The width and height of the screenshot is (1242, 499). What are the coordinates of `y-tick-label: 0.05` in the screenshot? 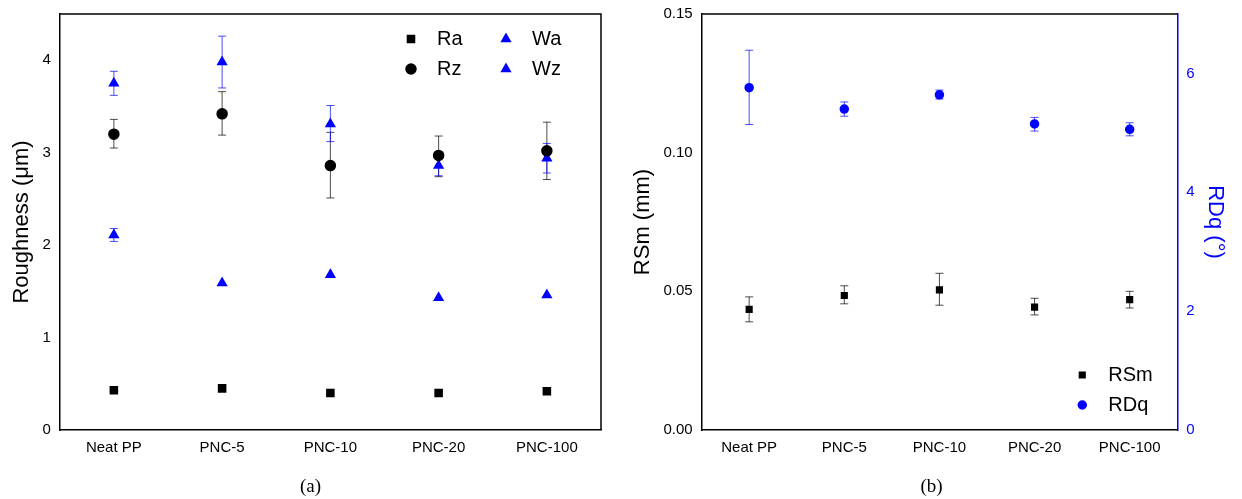 It's located at (678, 290).